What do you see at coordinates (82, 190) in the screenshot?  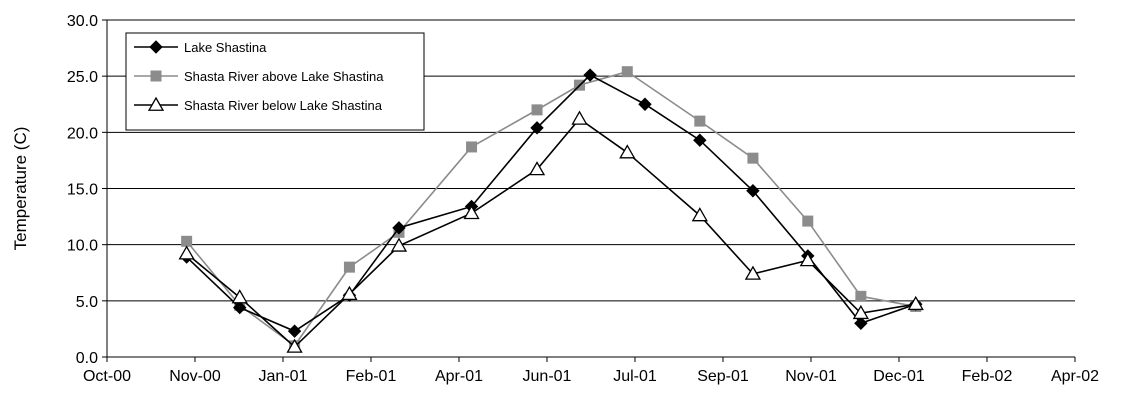 I see `y-tick-label: 15.0` at bounding box center [82, 190].